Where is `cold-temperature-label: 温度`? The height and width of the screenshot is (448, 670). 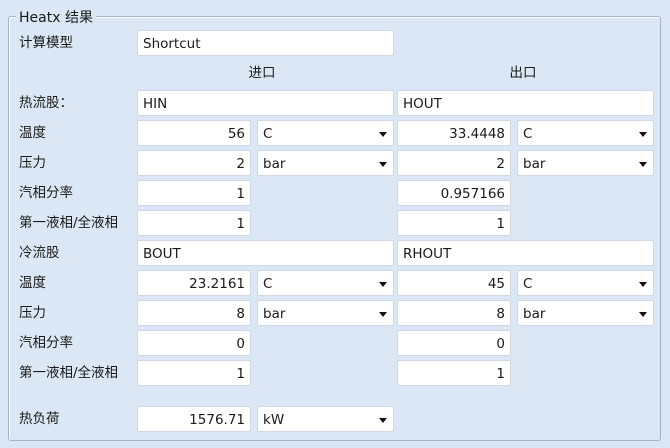
cold-temperature-label: 温度 is located at coordinates (32, 283).